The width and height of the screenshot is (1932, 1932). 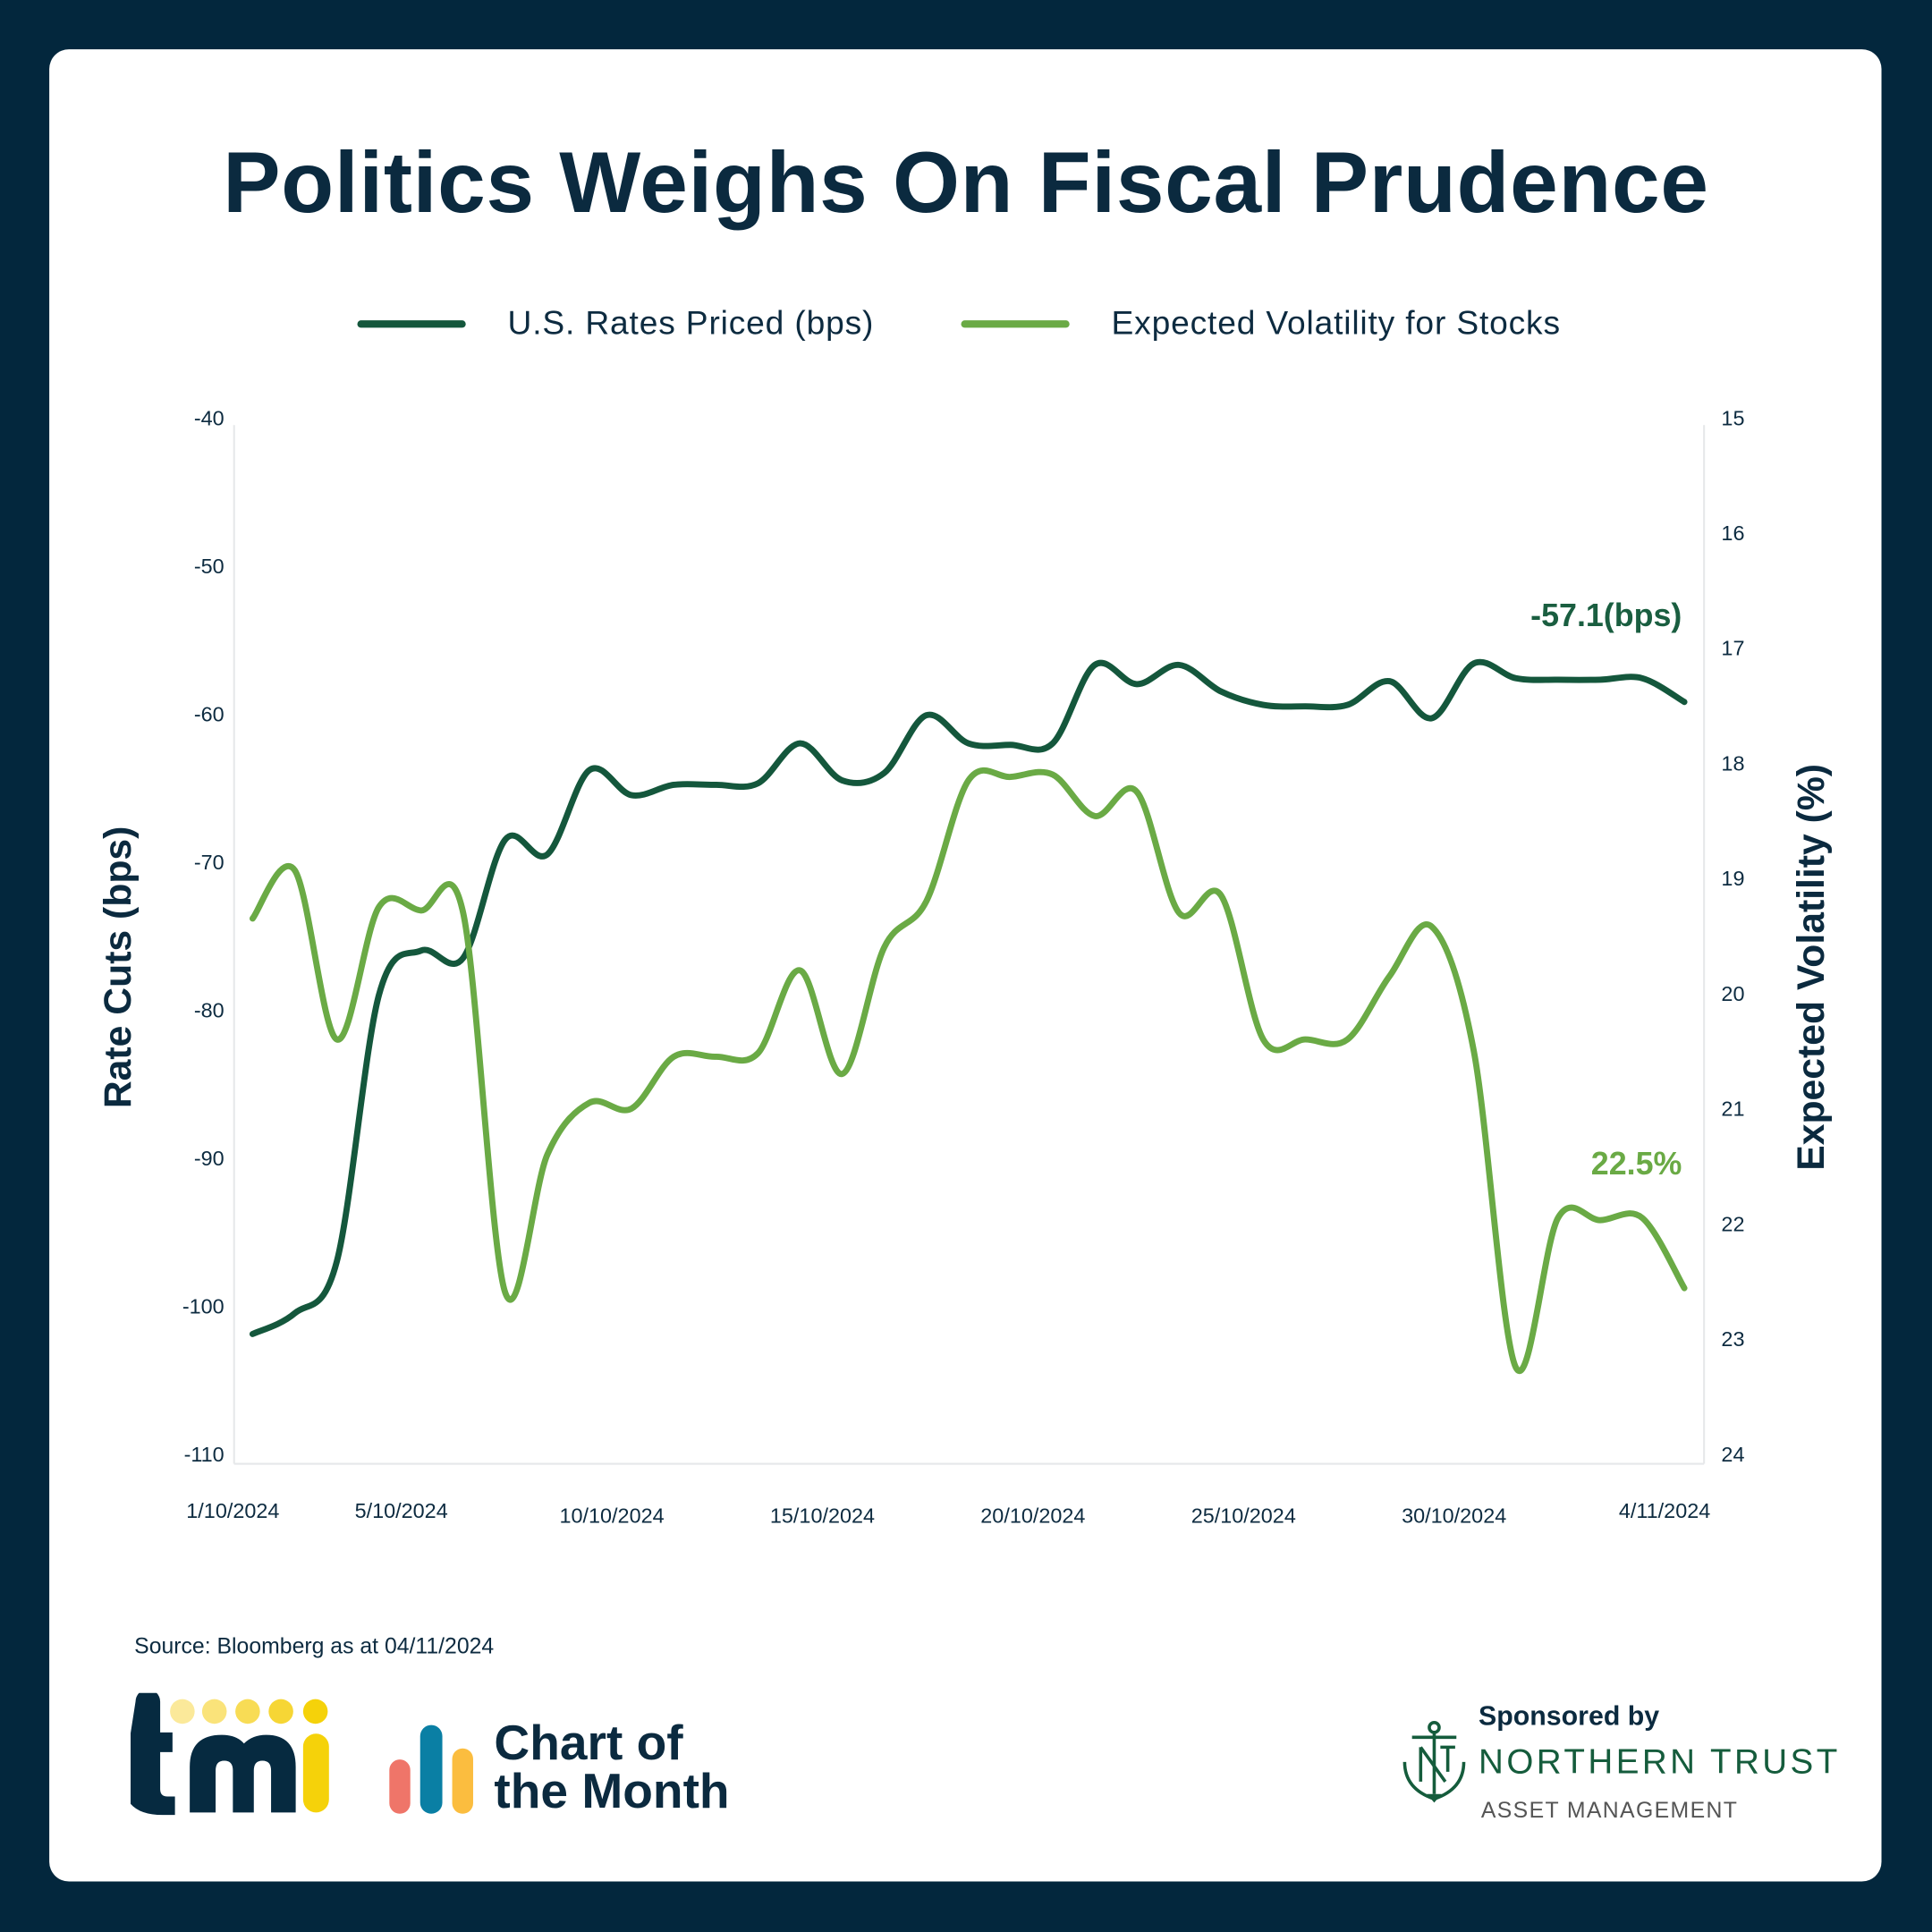 I want to click on right-tick-label: 24, so click(x=1732, y=1454).